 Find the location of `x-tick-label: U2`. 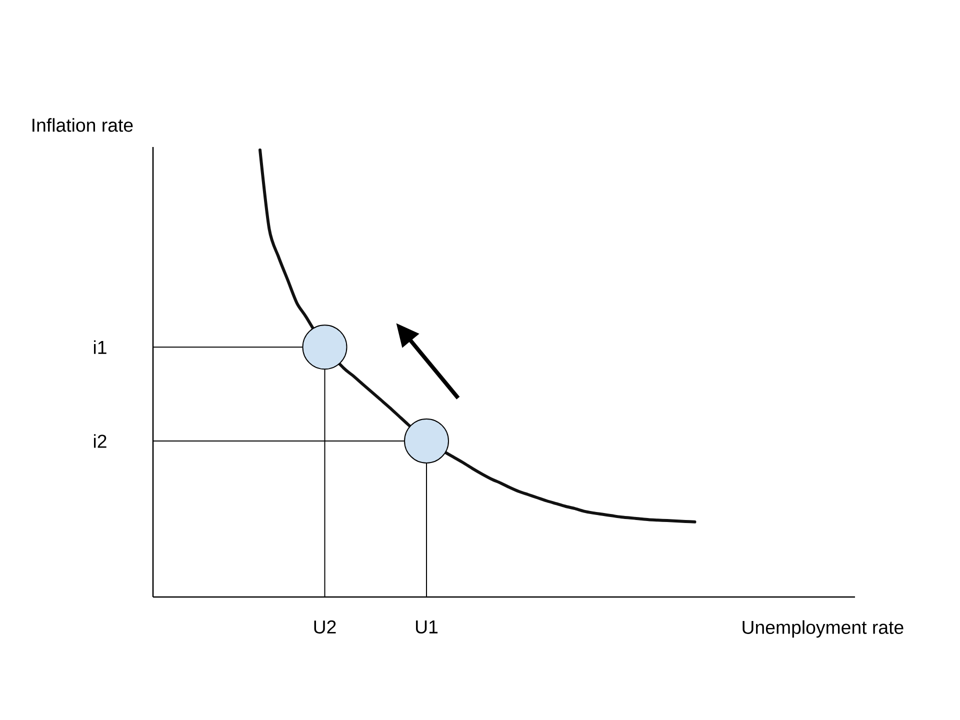

x-tick-label: U2 is located at coordinates (325, 627).